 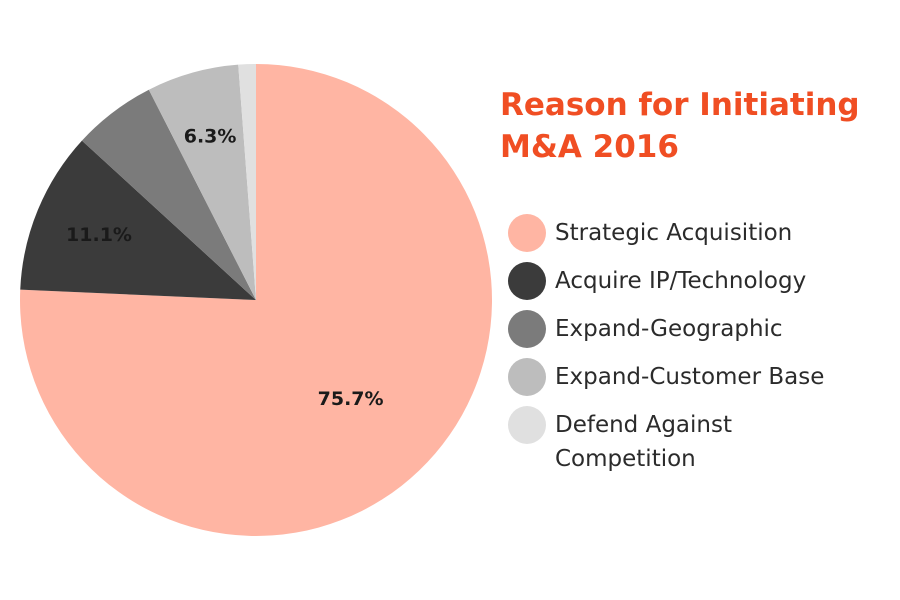 I want to click on chart-title: Reason for Initiating M&A 2016, so click(x=695, y=126).